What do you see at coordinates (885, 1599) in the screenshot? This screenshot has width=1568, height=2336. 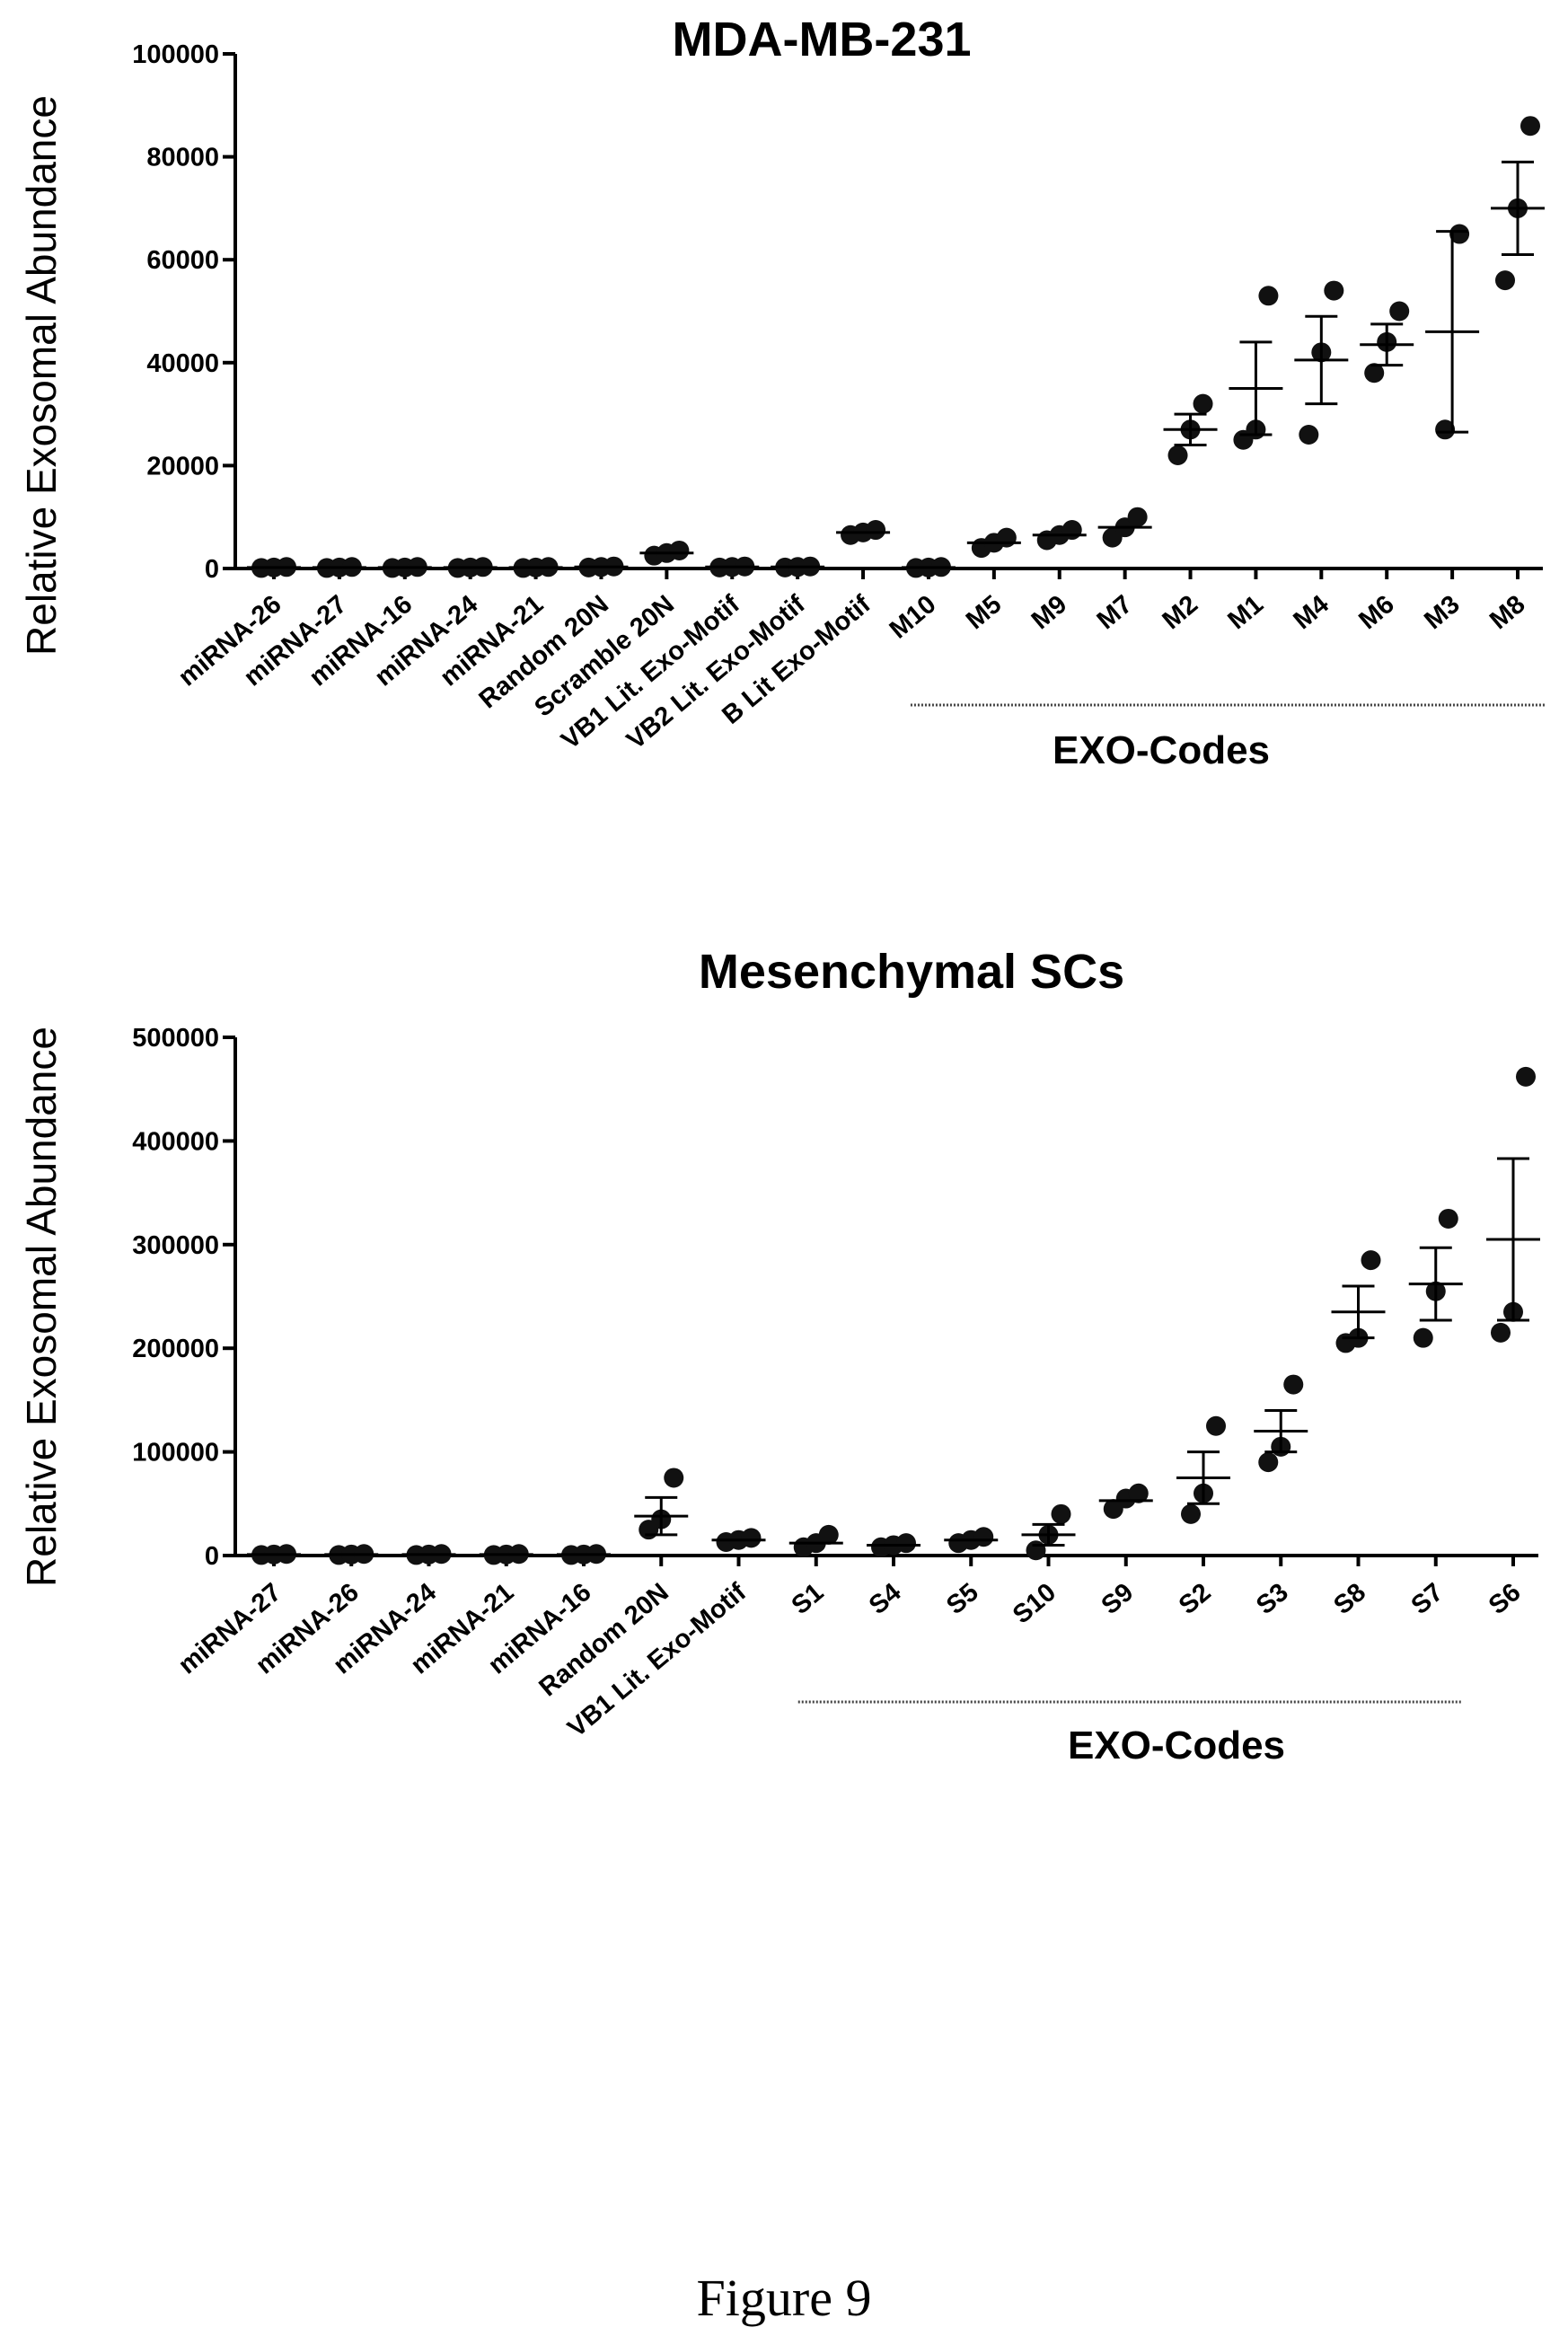 I see `x-tick-label: S4` at bounding box center [885, 1599].